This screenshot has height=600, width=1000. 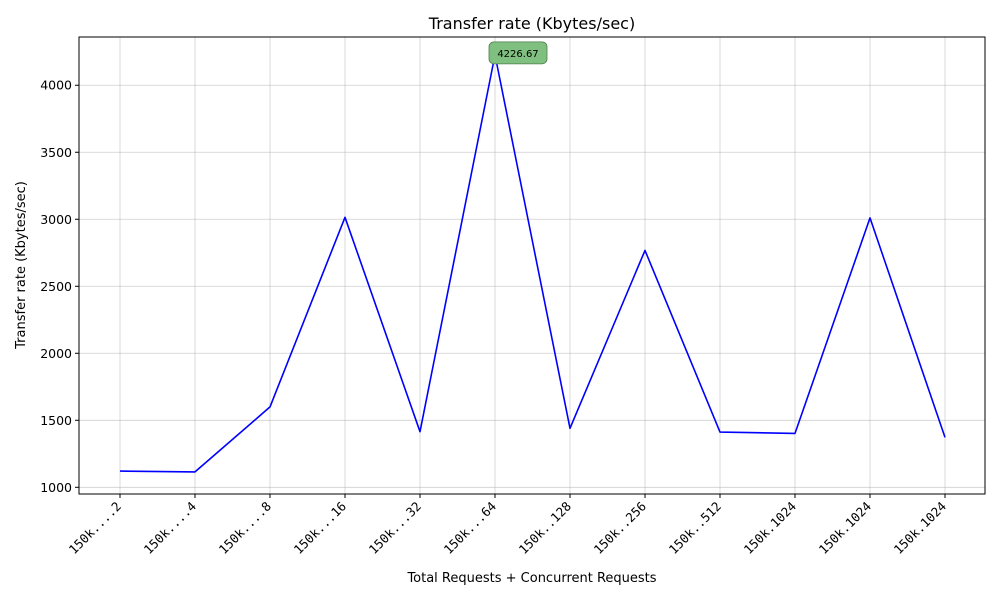 I want to click on y-axis-label: Transfer rate (Kbytes/sec), so click(x=21, y=265).